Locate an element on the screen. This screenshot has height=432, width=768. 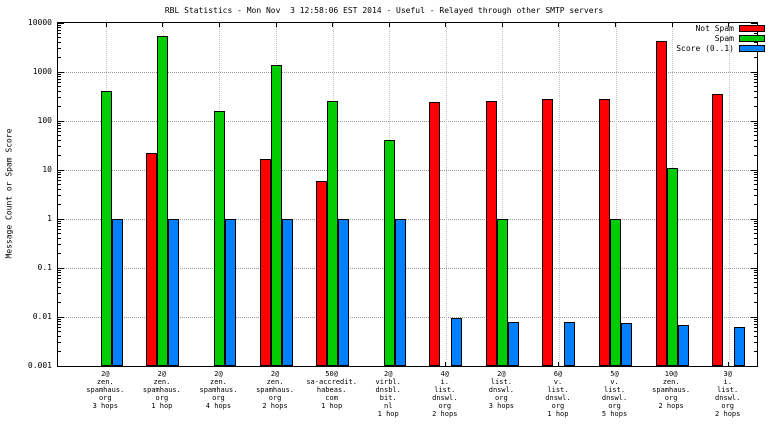
x-category-label-line: 2 hops is located at coordinates (671, 406).